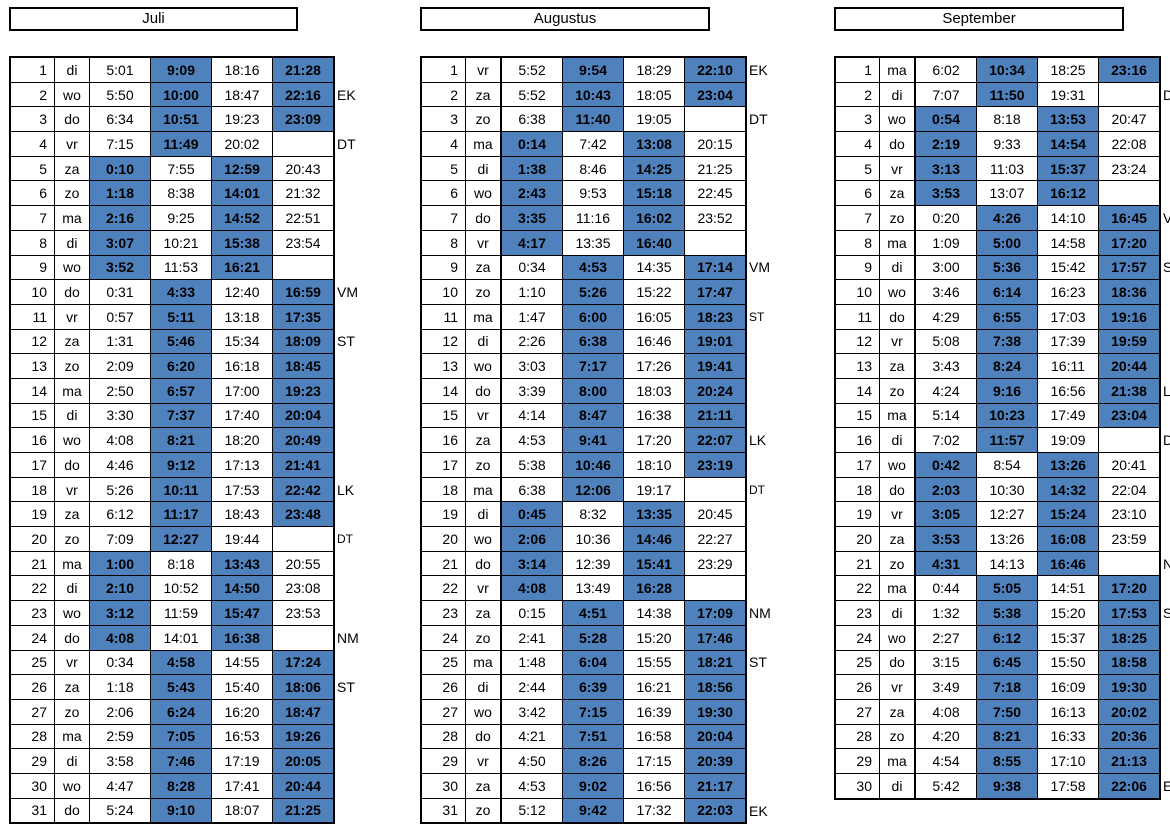 Image resolution: width=1170 pixels, height=824 pixels. Describe the element at coordinates (346, 489) in the screenshot. I see `moon-phase-label: LK` at that location.